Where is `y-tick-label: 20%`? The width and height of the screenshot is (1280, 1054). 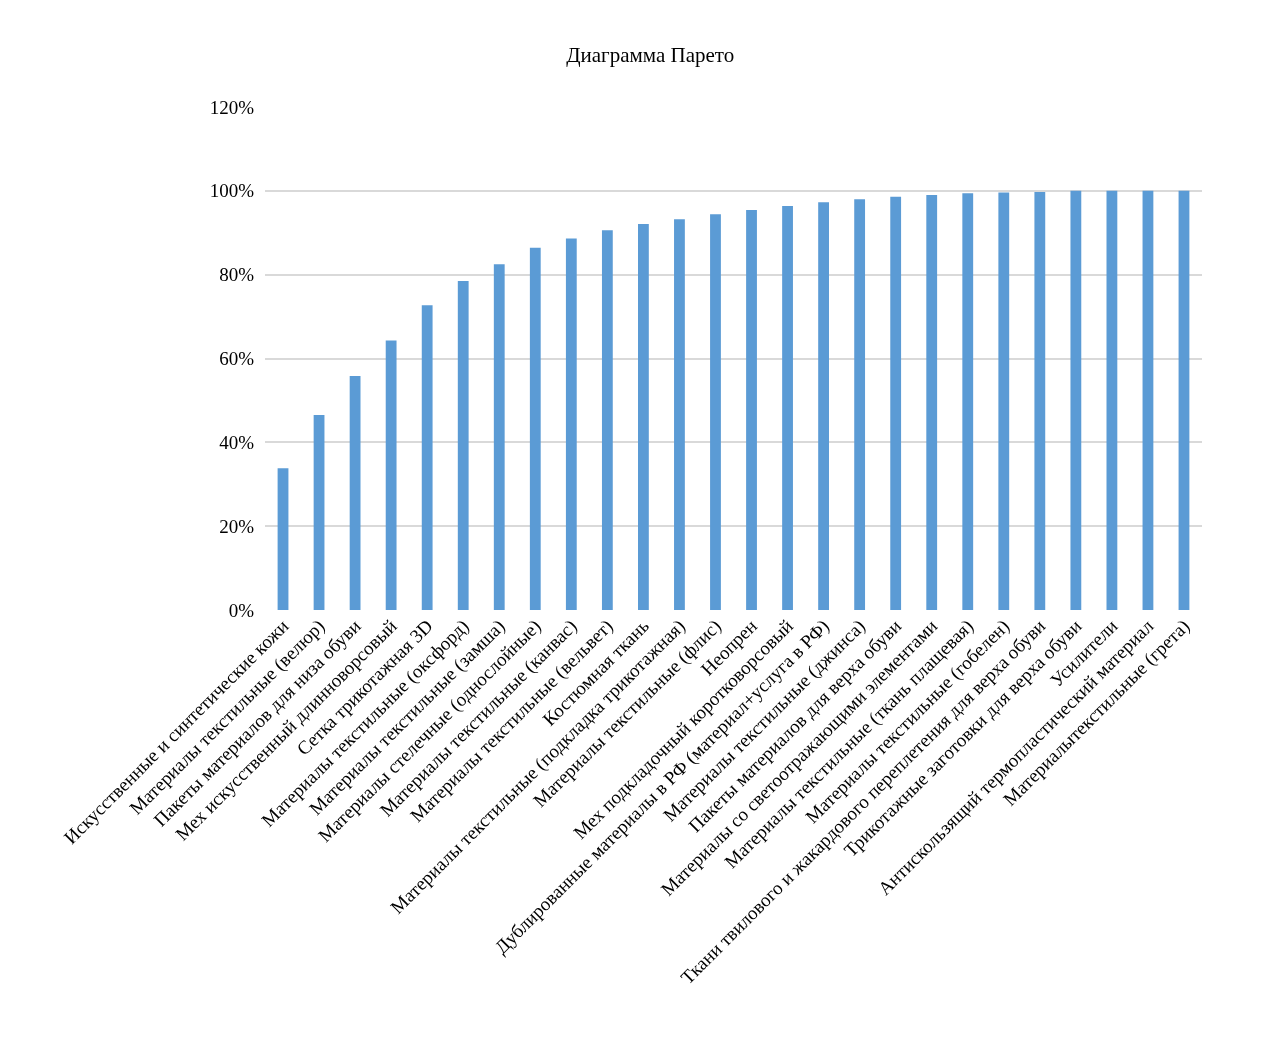
y-tick-label: 20% is located at coordinates (237, 526).